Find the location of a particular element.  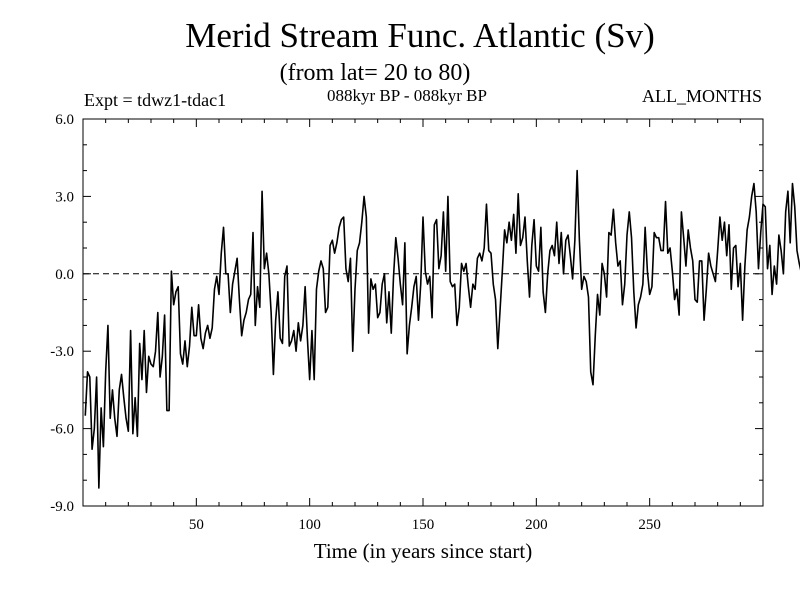

chart-title: Merid Stream Func. Atlantic (Sv) is located at coordinates (420, 35).